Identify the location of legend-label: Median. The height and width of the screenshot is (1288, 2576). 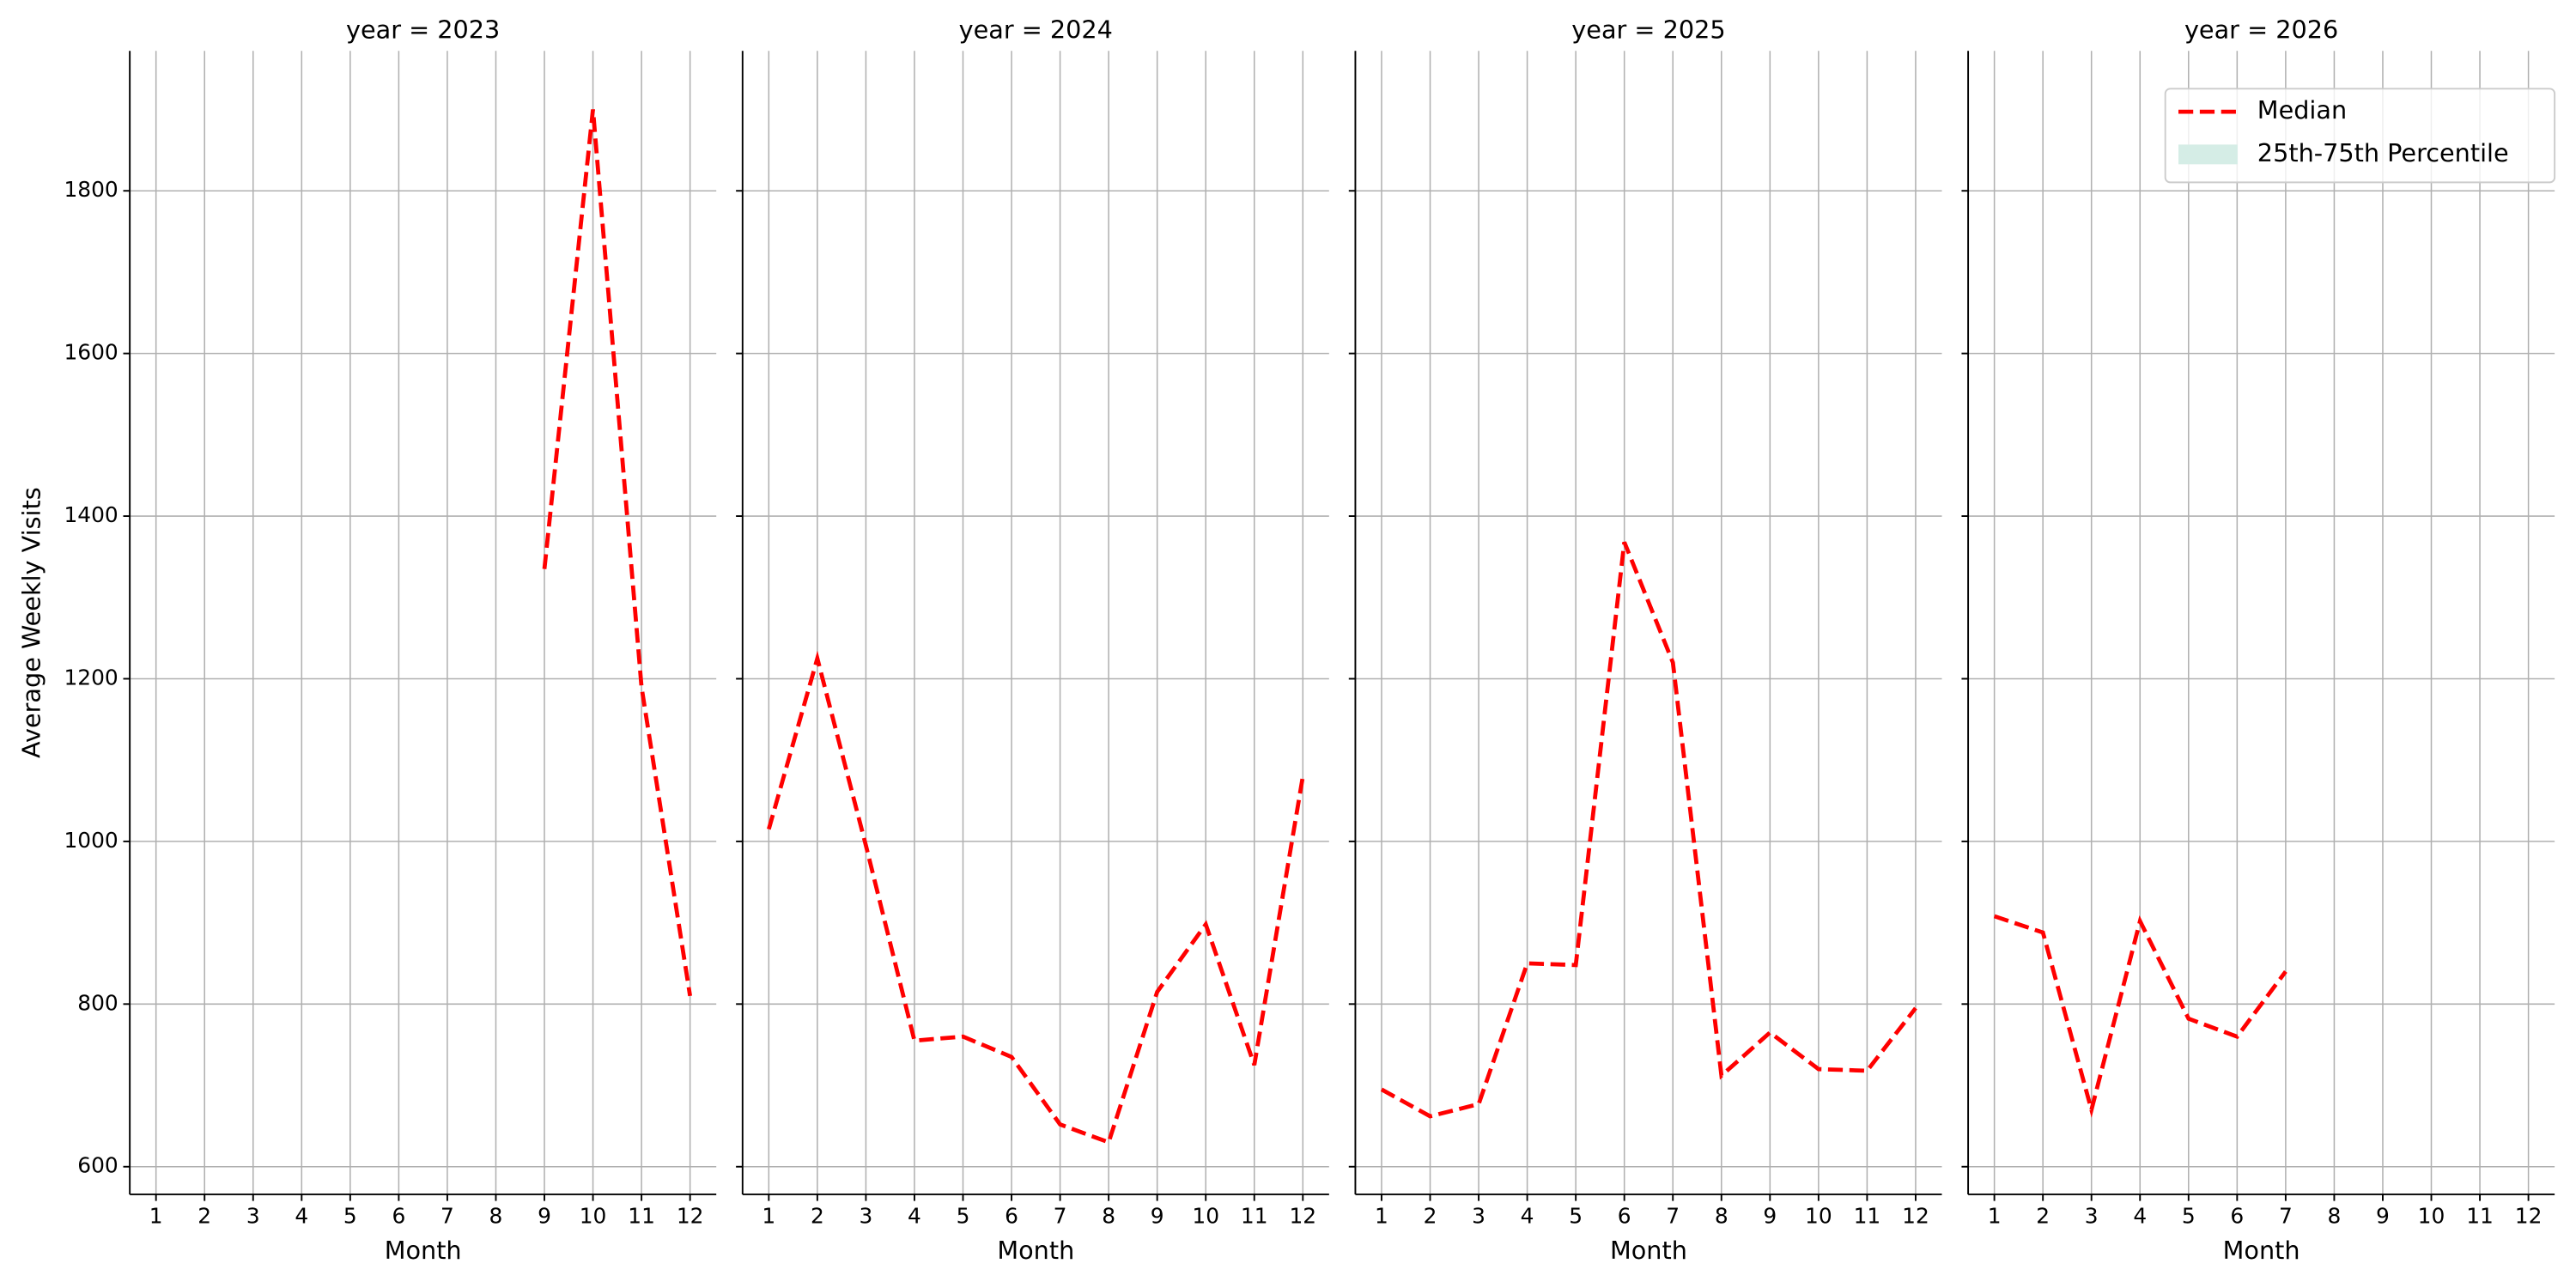
(2302, 110).